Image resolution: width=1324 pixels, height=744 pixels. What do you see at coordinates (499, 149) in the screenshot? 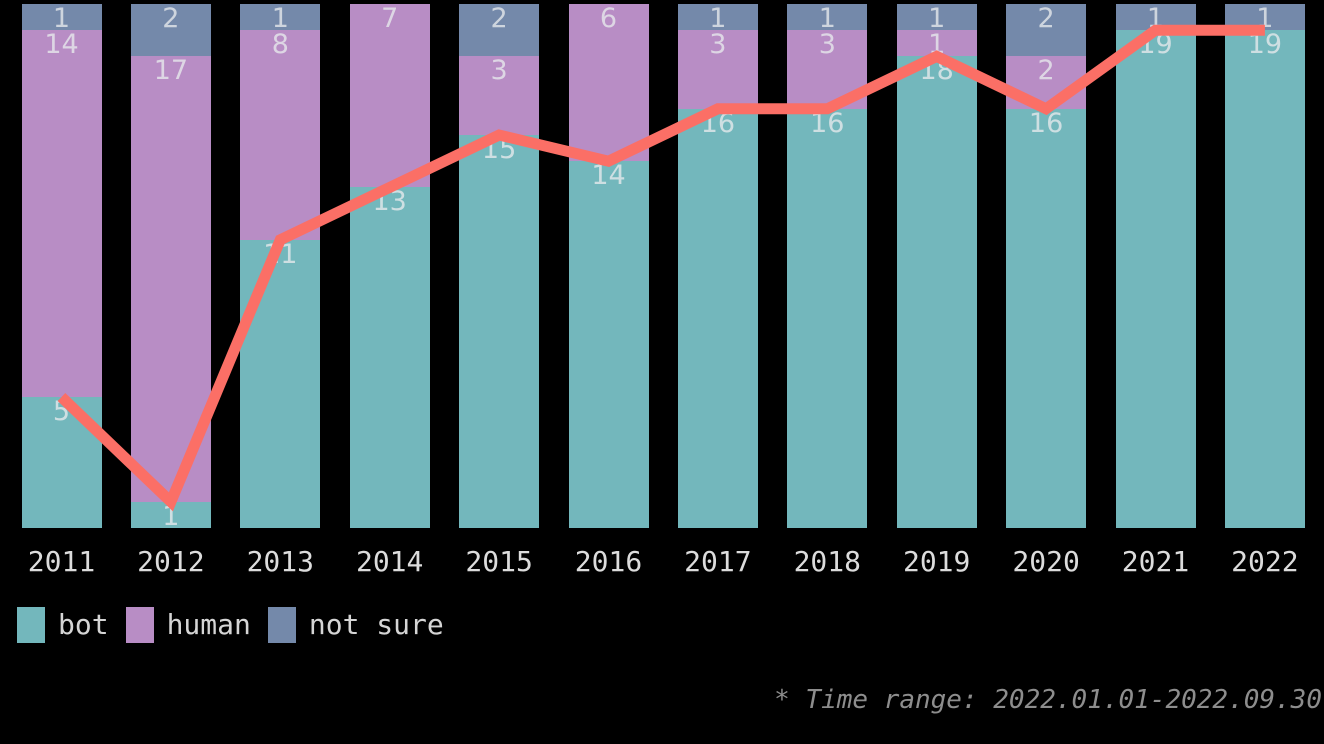
I see `segment-value-label: 15` at bounding box center [499, 149].